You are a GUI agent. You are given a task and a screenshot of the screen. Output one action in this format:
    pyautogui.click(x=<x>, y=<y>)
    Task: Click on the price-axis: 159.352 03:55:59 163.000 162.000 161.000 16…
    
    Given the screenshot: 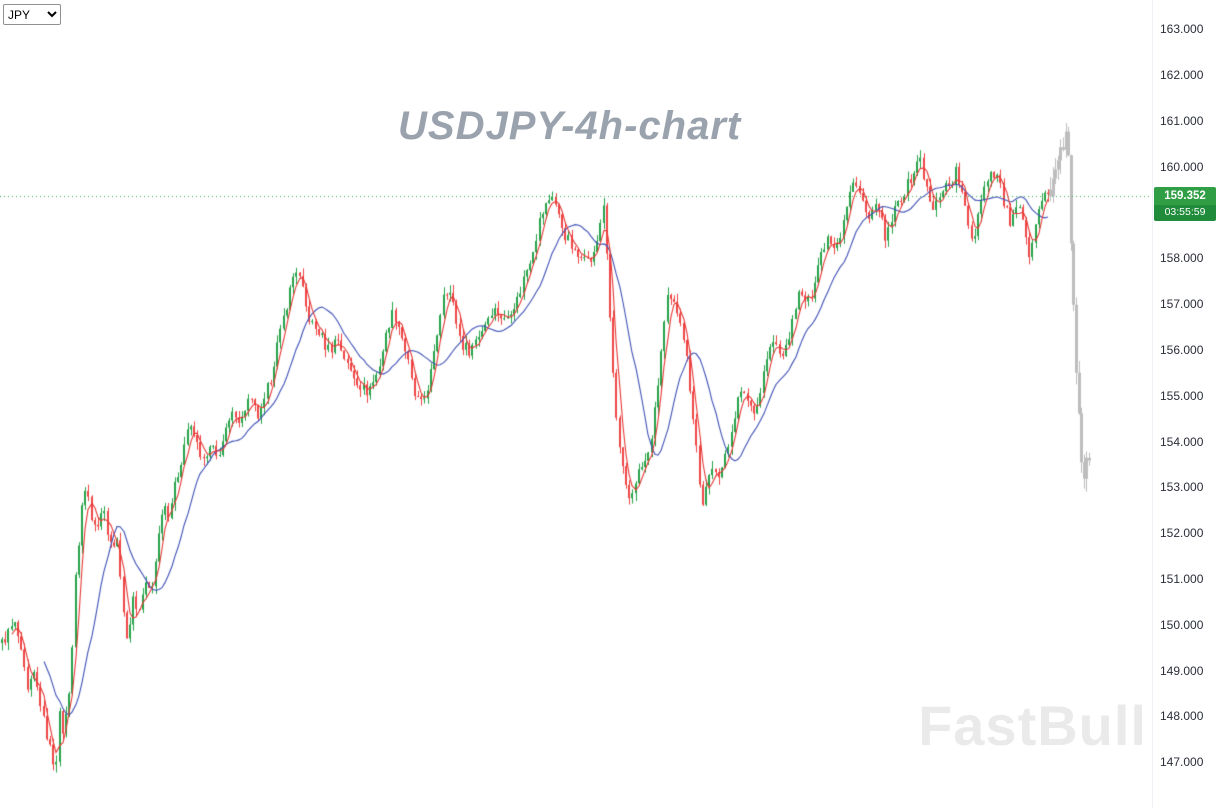 What is the action you would take?
    pyautogui.click(x=1184, y=404)
    